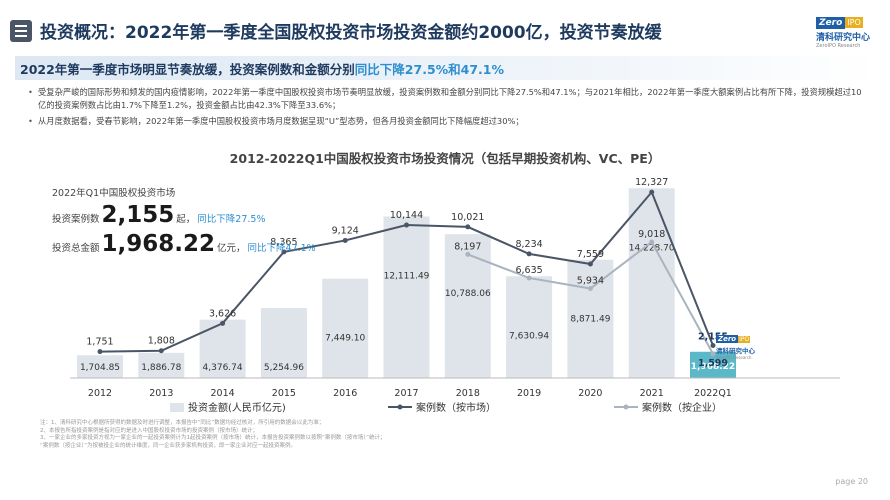 The height and width of the screenshot is (500, 890). Describe the element at coordinates (468, 294) in the screenshot. I see `bar-value-label: 10,788.06` at that location.